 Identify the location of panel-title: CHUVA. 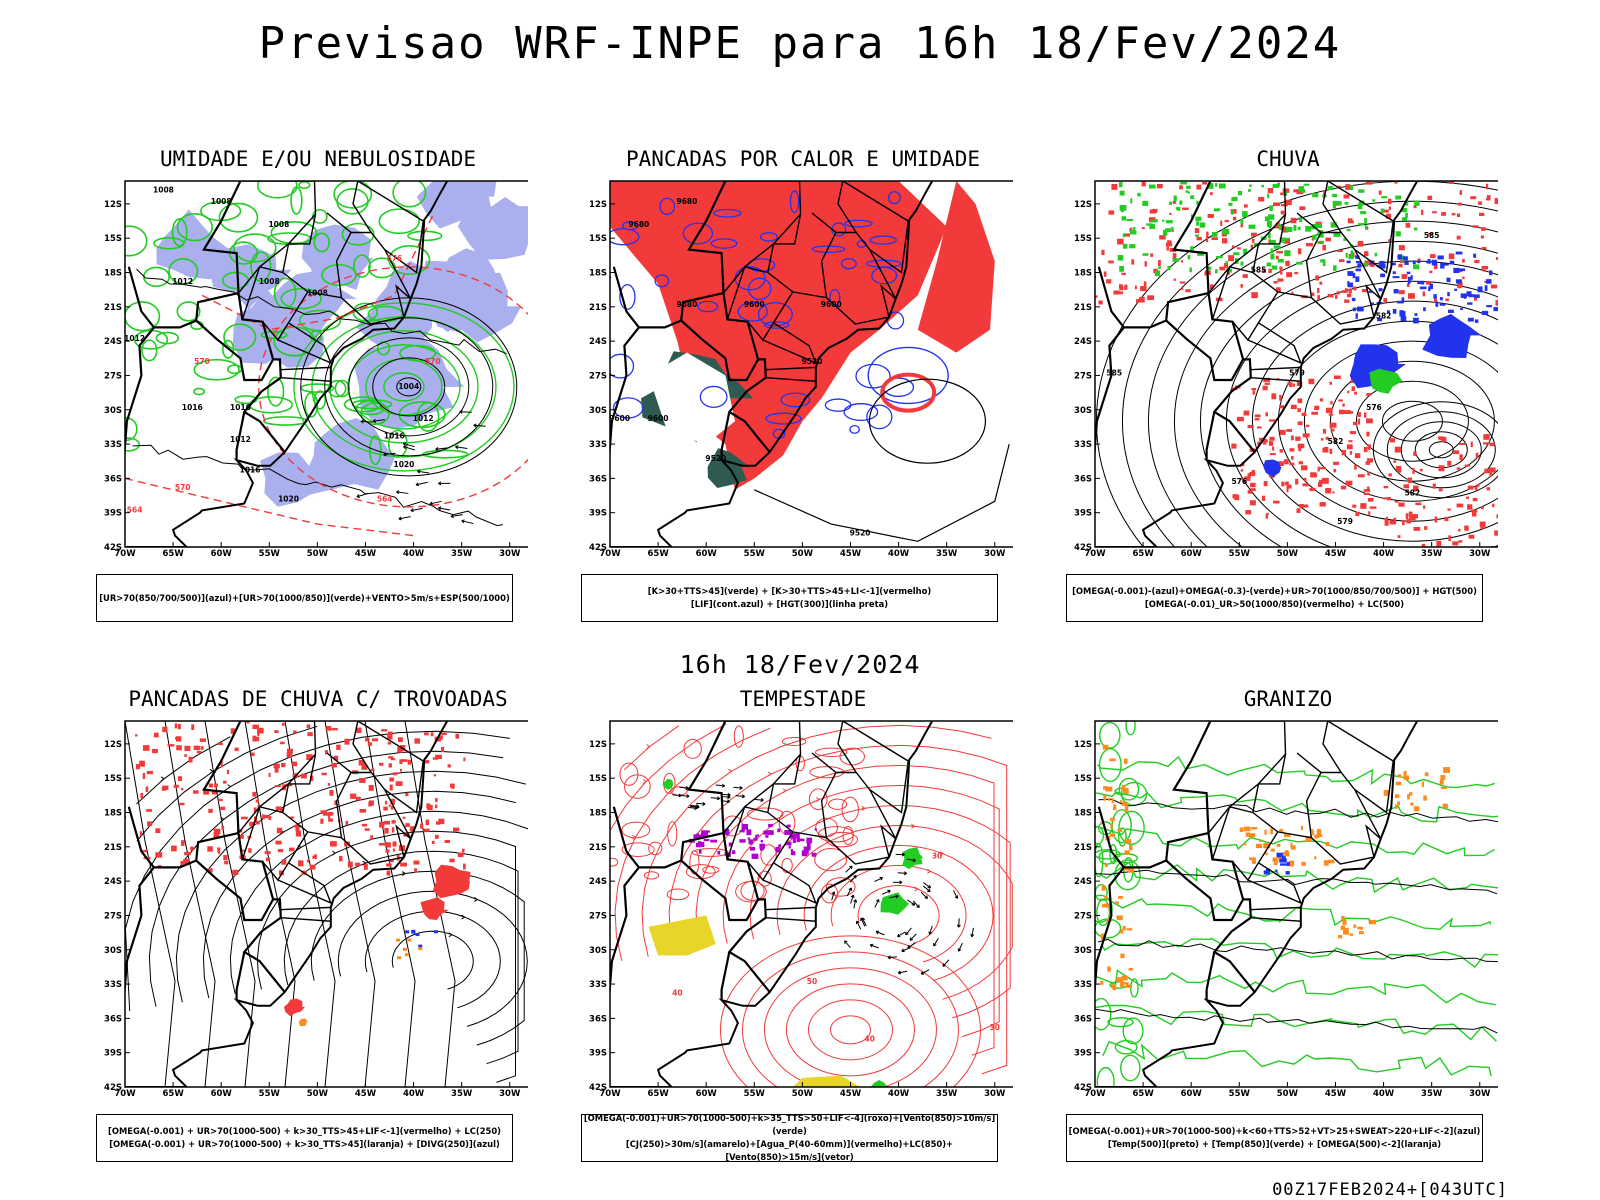
(1288, 159).